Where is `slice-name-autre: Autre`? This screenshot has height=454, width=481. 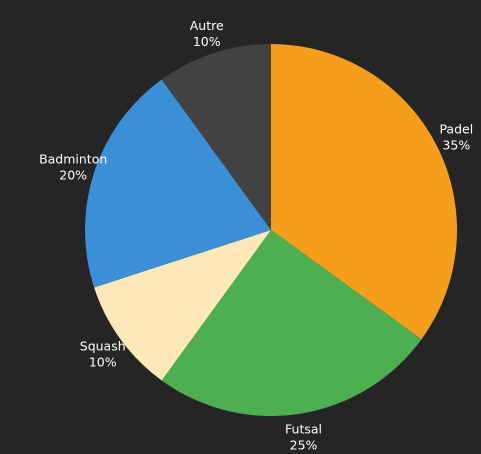
slice-name-autre: Autre is located at coordinates (207, 25).